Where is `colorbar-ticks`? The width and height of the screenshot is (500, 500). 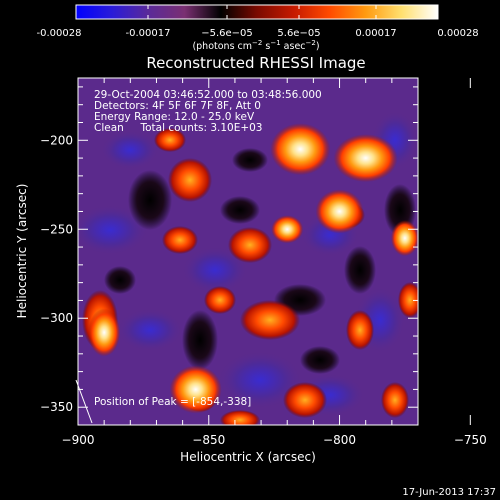 colorbar-ticks is located at coordinates (262, 12).